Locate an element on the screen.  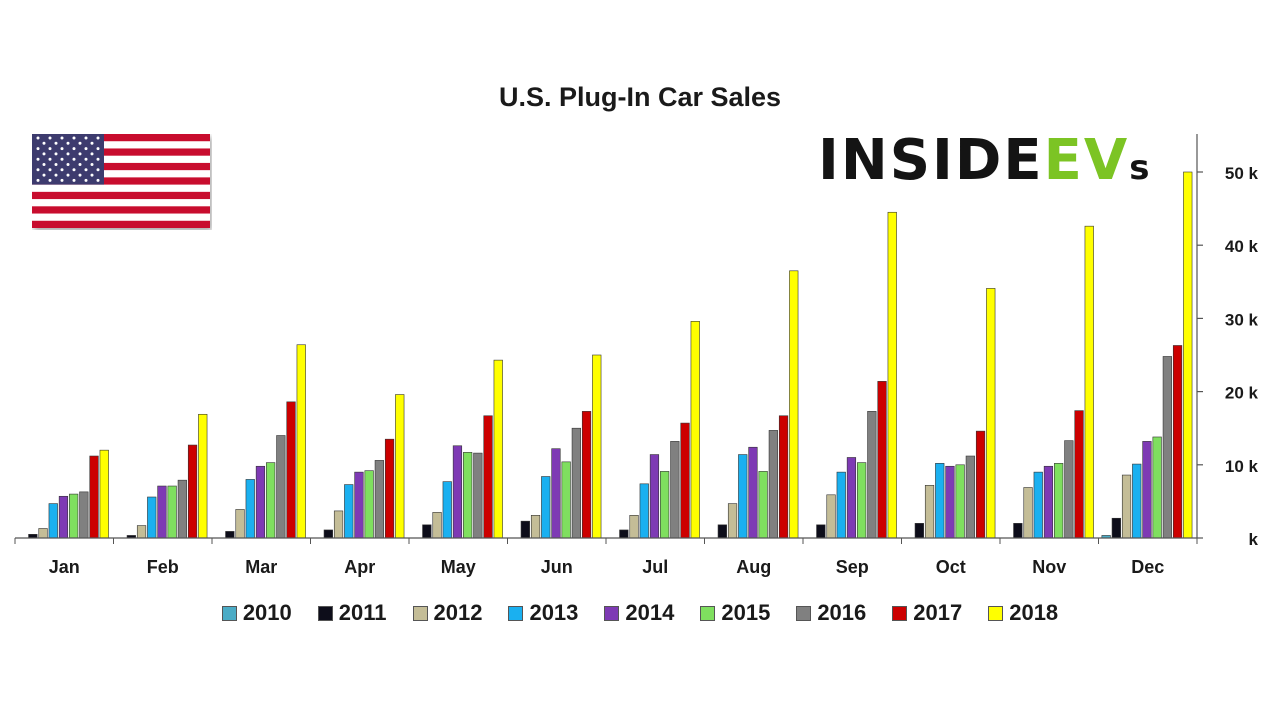
bar-2016-jul is located at coordinates (675, 490).